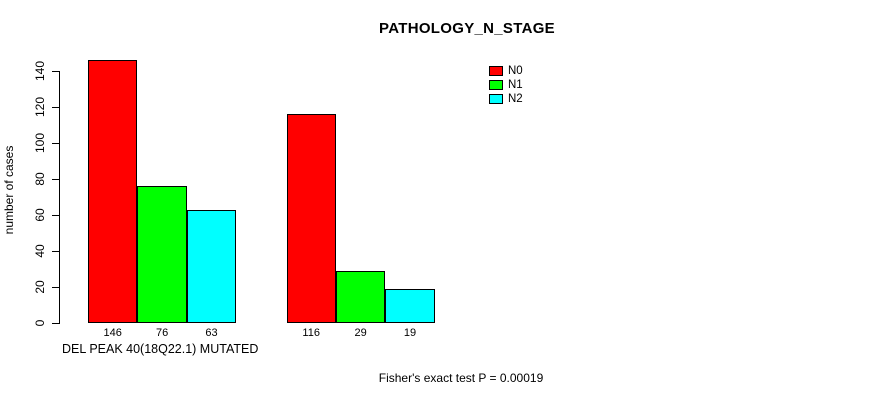 The width and height of the screenshot is (890, 400). What do you see at coordinates (515, 85) in the screenshot?
I see `legend-label-n1: N1` at bounding box center [515, 85].